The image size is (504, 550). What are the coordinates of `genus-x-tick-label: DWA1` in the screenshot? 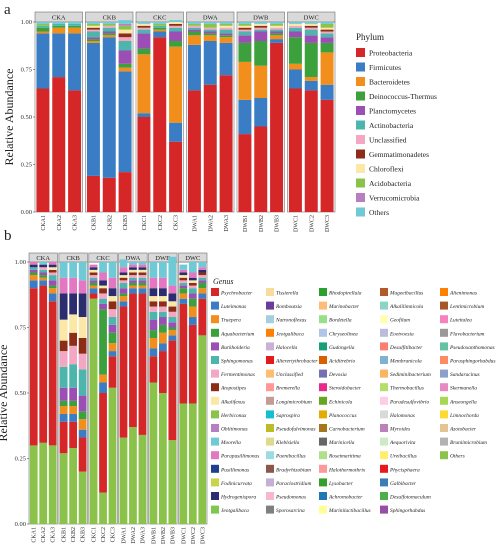 It's located at (124, 535).